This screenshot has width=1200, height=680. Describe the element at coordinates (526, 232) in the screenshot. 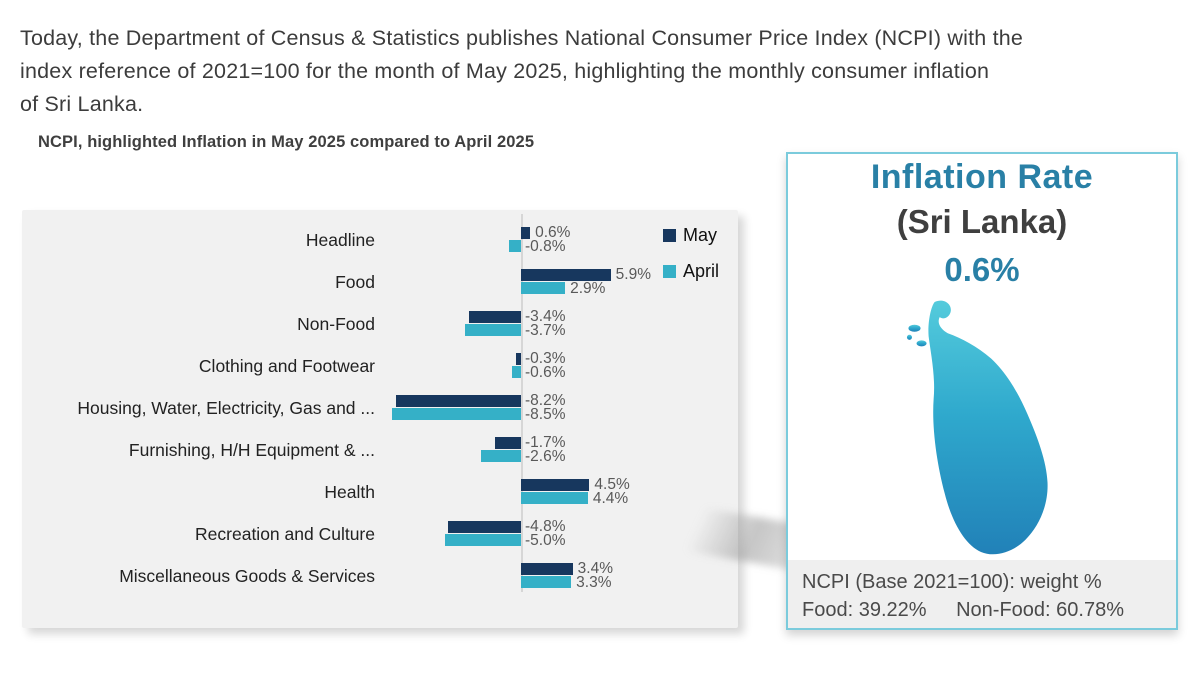

I see `bar-may-headline` at that location.